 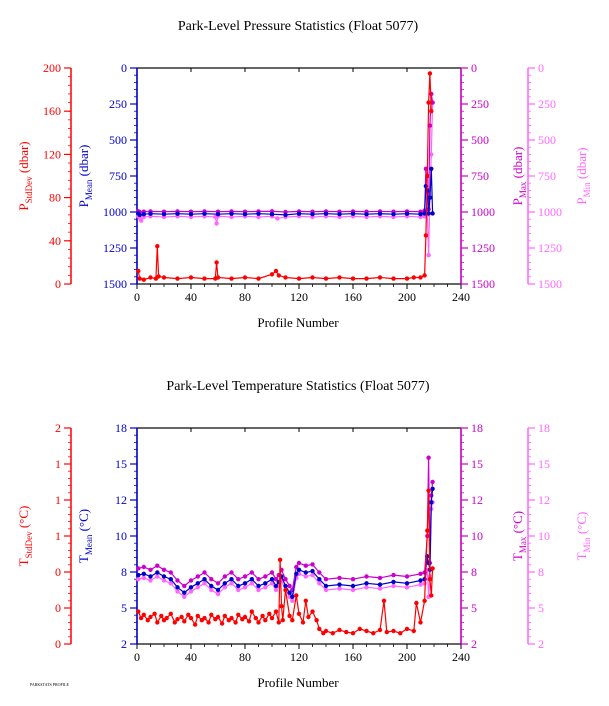 I want to click on pressure-x-tick-label: 240, so click(x=461, y=297).